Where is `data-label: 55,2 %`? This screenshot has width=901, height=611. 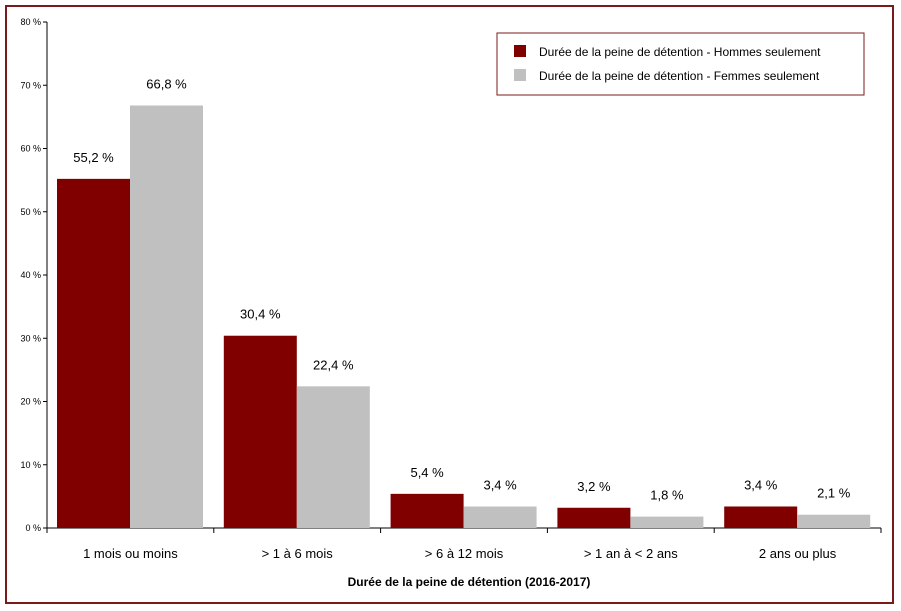 data-label: 55,2 % is located at coordinates (93, 157).